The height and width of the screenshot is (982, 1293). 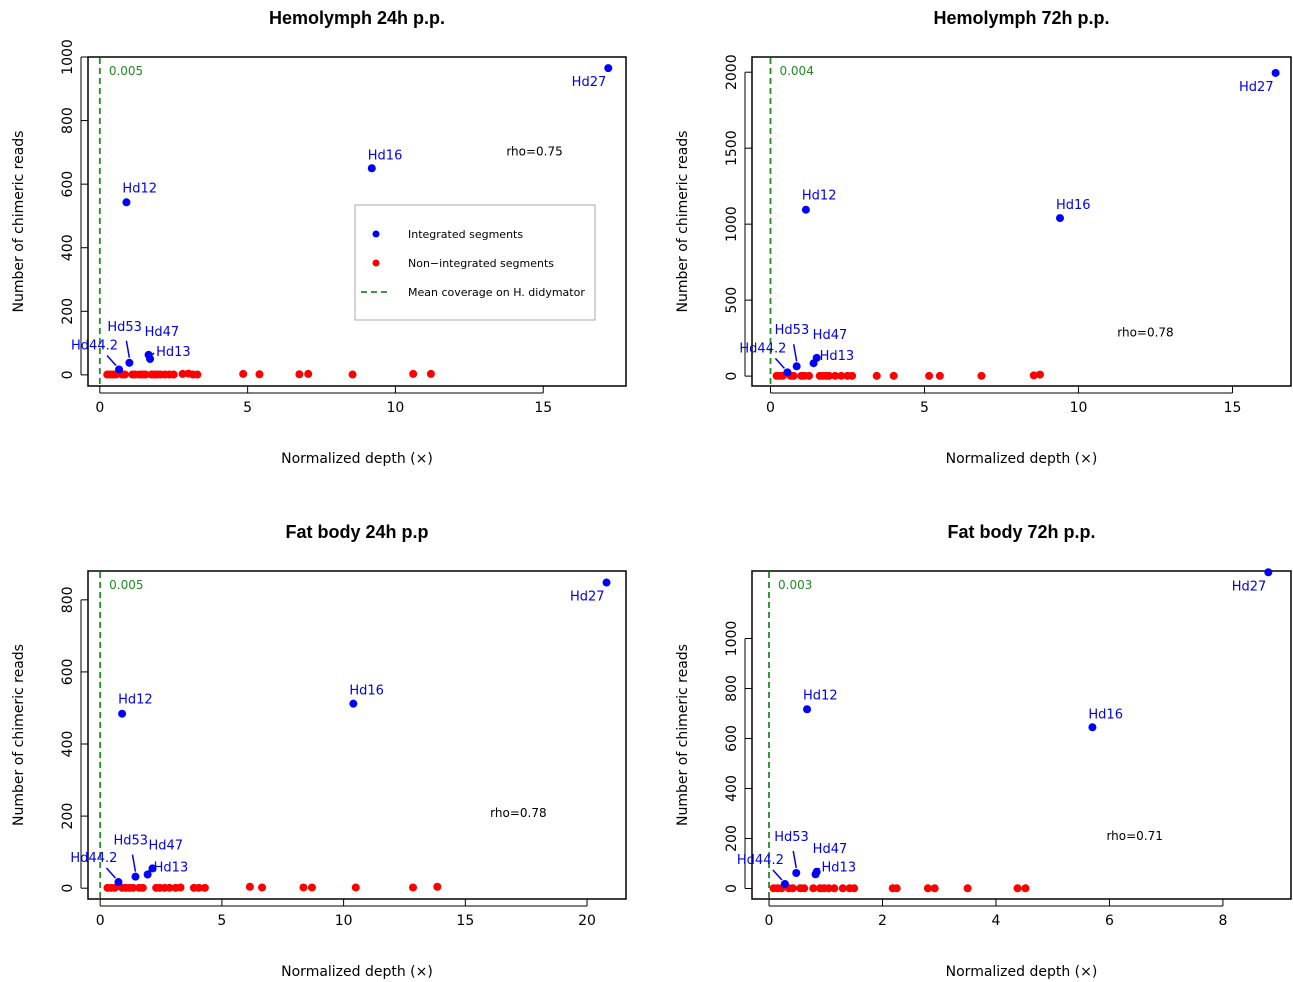 What do you see at coordinates (100, 921) in the screenshot?
I see `x-tick-label: 0` at bounding box center [100, 921].